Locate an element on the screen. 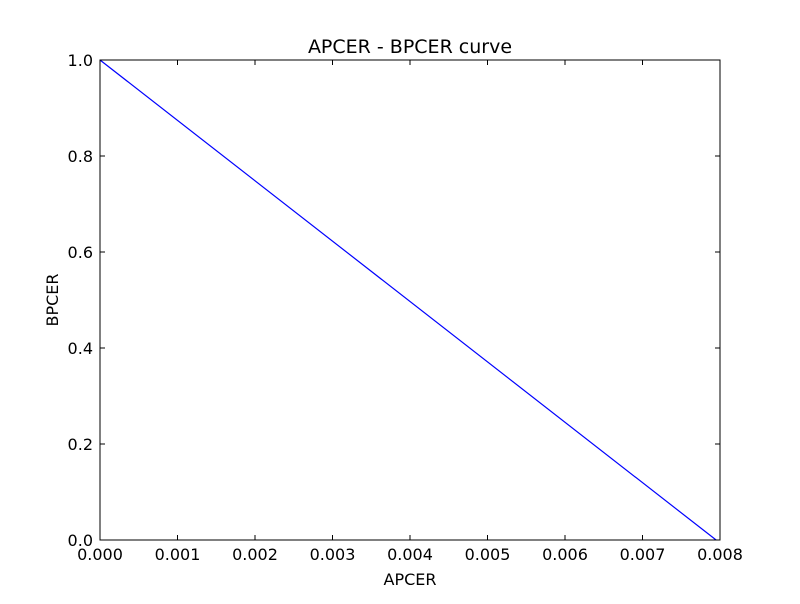 Image resolution: width=800 pixels, height=604 pixels. x-tick-label-6: 0.006 is located at coordinates (565, 554).